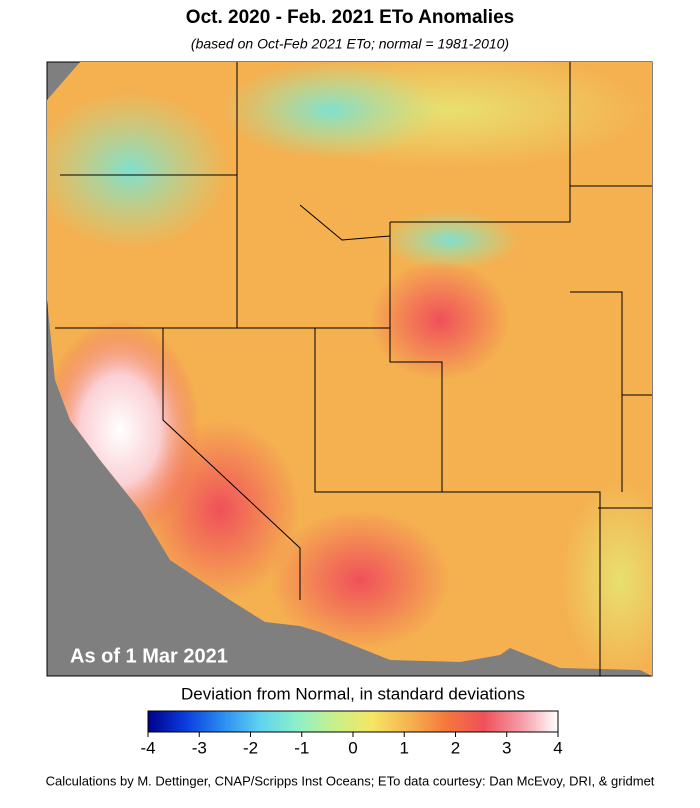  What do you see at coordinates (506, 747) in the screenshot?
I see `tick-label: 3` at bounding box center [506, 747].